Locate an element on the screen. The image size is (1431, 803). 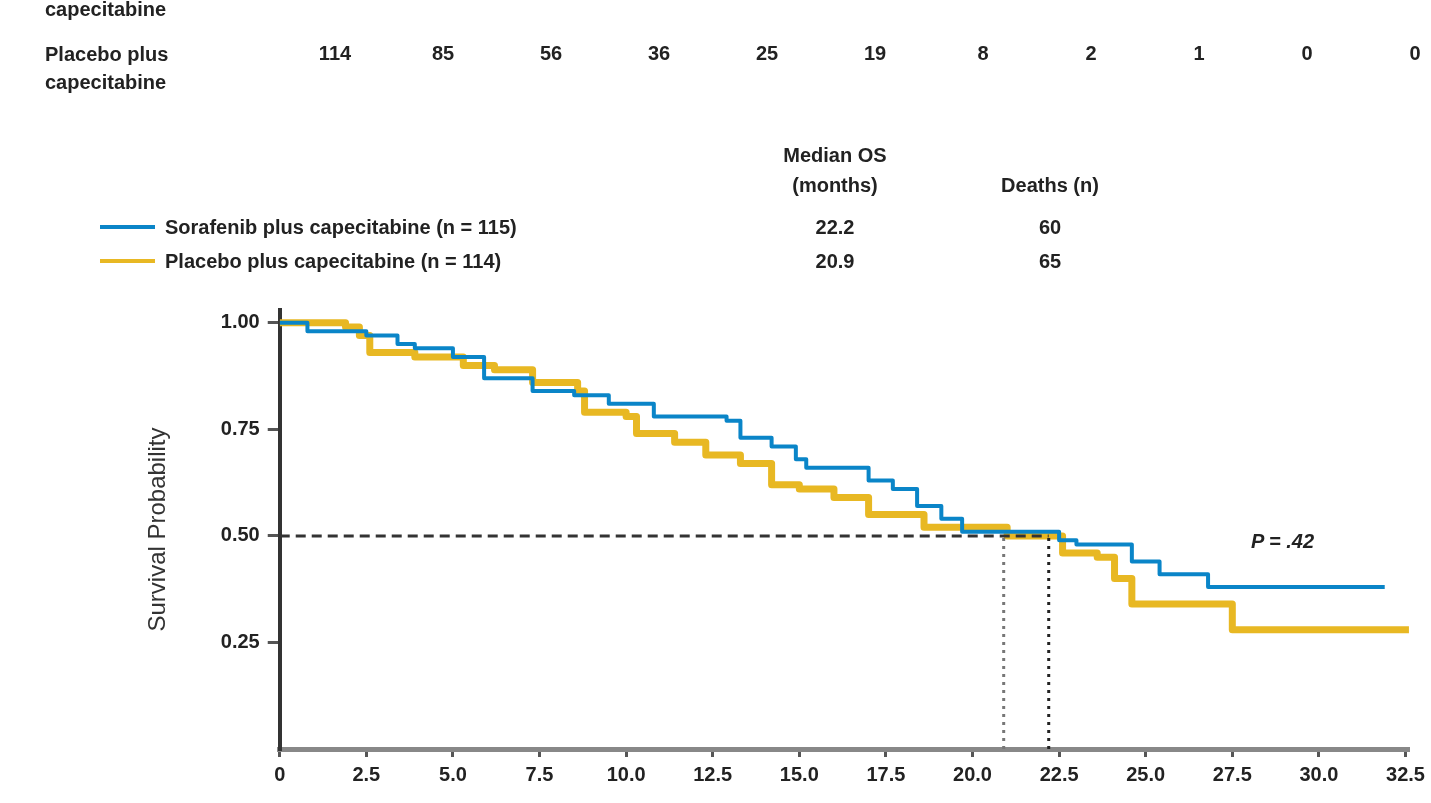
text: 56 is located at coordinates (551, 53).